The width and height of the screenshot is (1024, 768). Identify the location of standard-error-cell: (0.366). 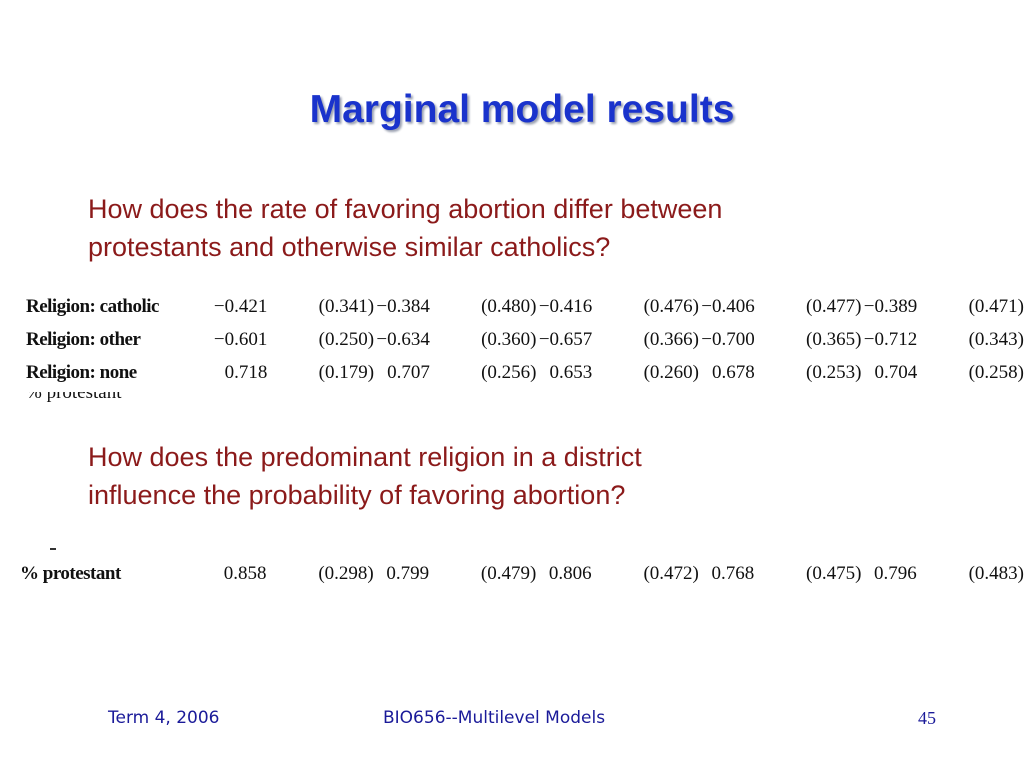
(671, 339).